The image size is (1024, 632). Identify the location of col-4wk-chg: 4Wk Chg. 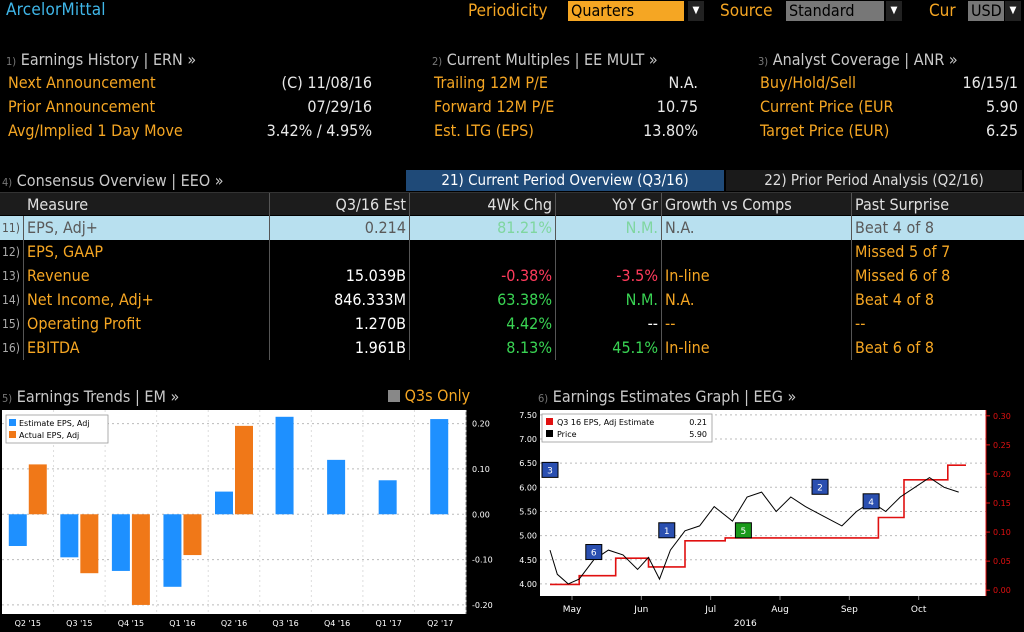
(483, 204).